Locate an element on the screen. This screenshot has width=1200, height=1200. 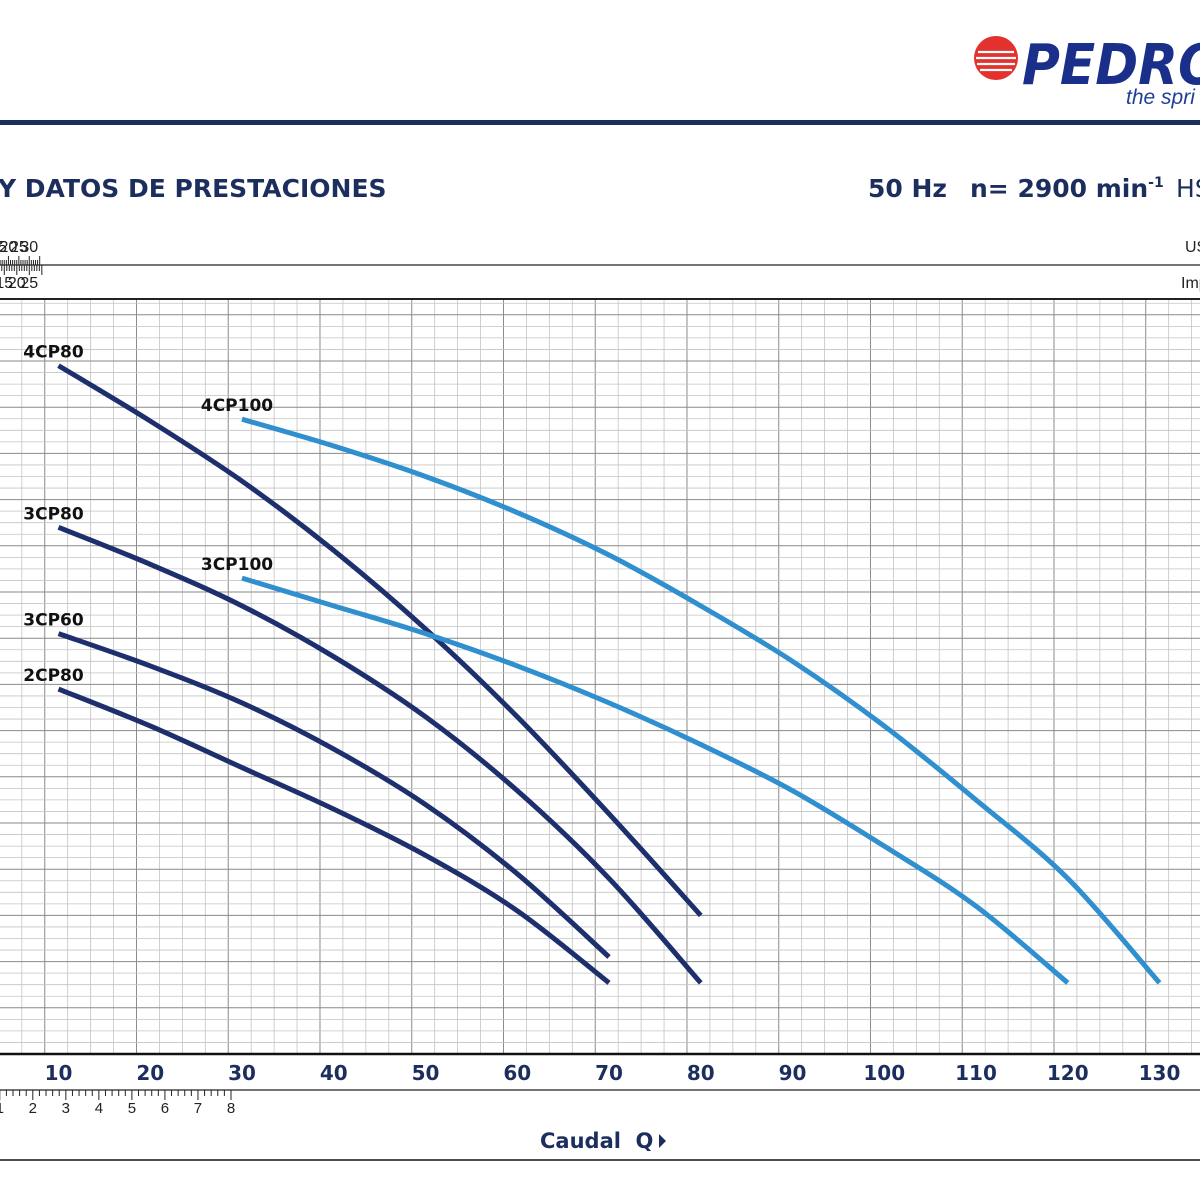
ls-tick-label: 8 is located at coordinates (231, 1108).